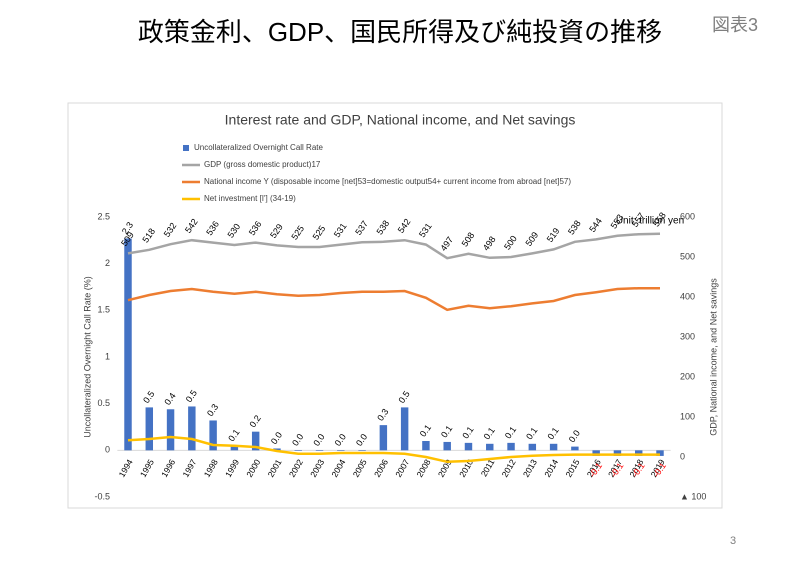 The height and width of the screenshot is (566, 800). What do you see at coordinates (87, 357) in the screenshot?
I see `y-axis-label: Uncollateralized Overnight Call Rate (%)` at bounding box center [87, 357].